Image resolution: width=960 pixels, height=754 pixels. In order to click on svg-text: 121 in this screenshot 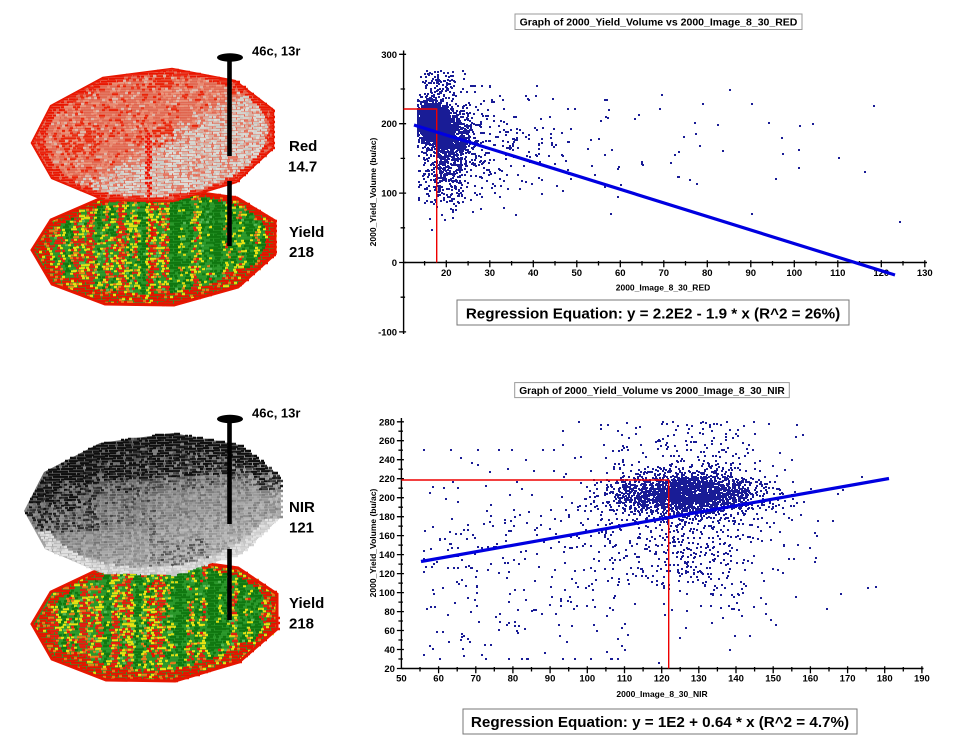, I will do `click(301, 528)`.